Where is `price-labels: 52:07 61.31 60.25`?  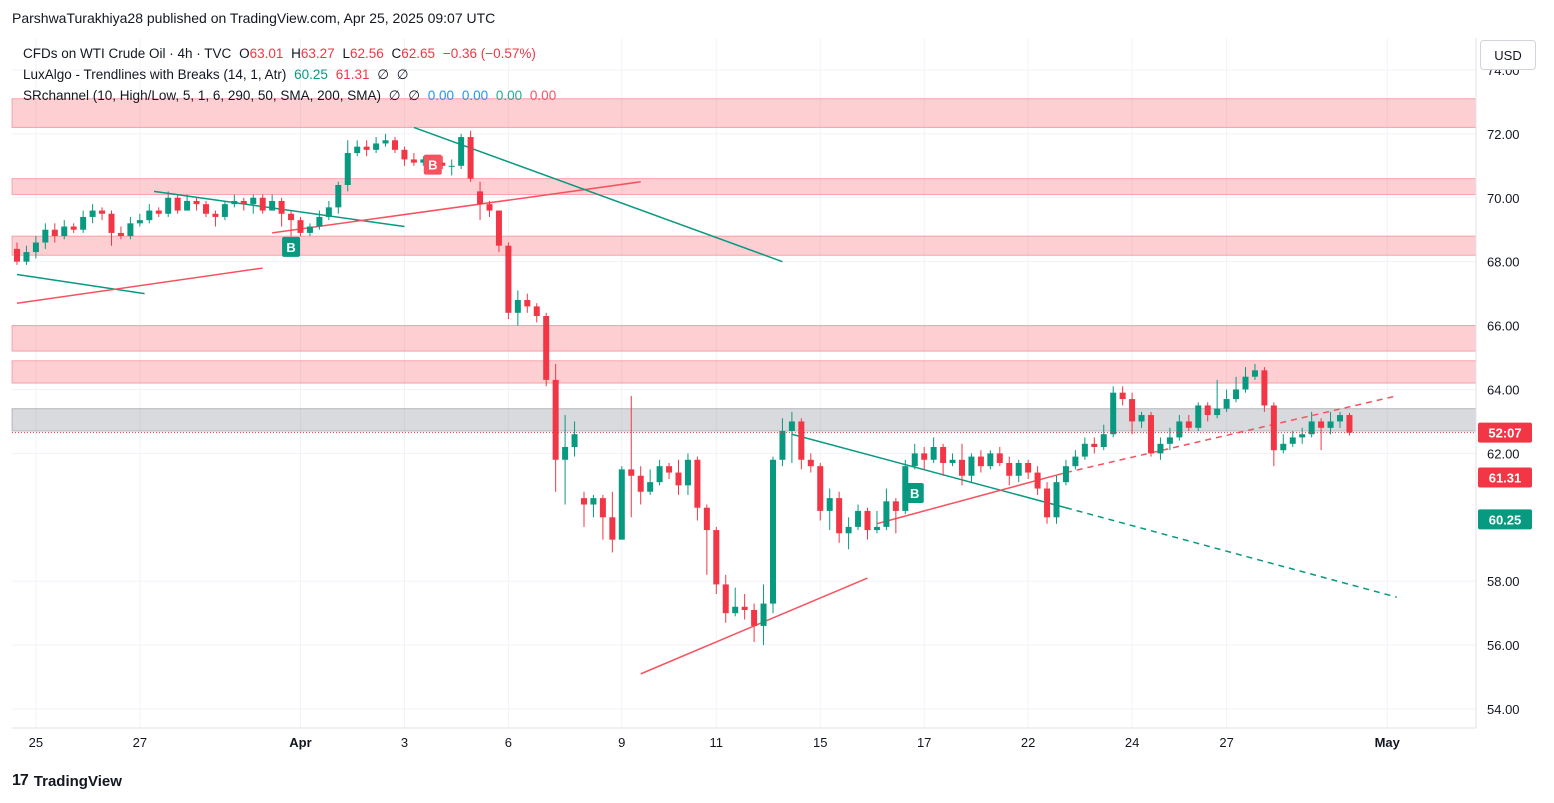
price-labels: 52:07 61.31 60.25 is located at coordinates (1505, 476).